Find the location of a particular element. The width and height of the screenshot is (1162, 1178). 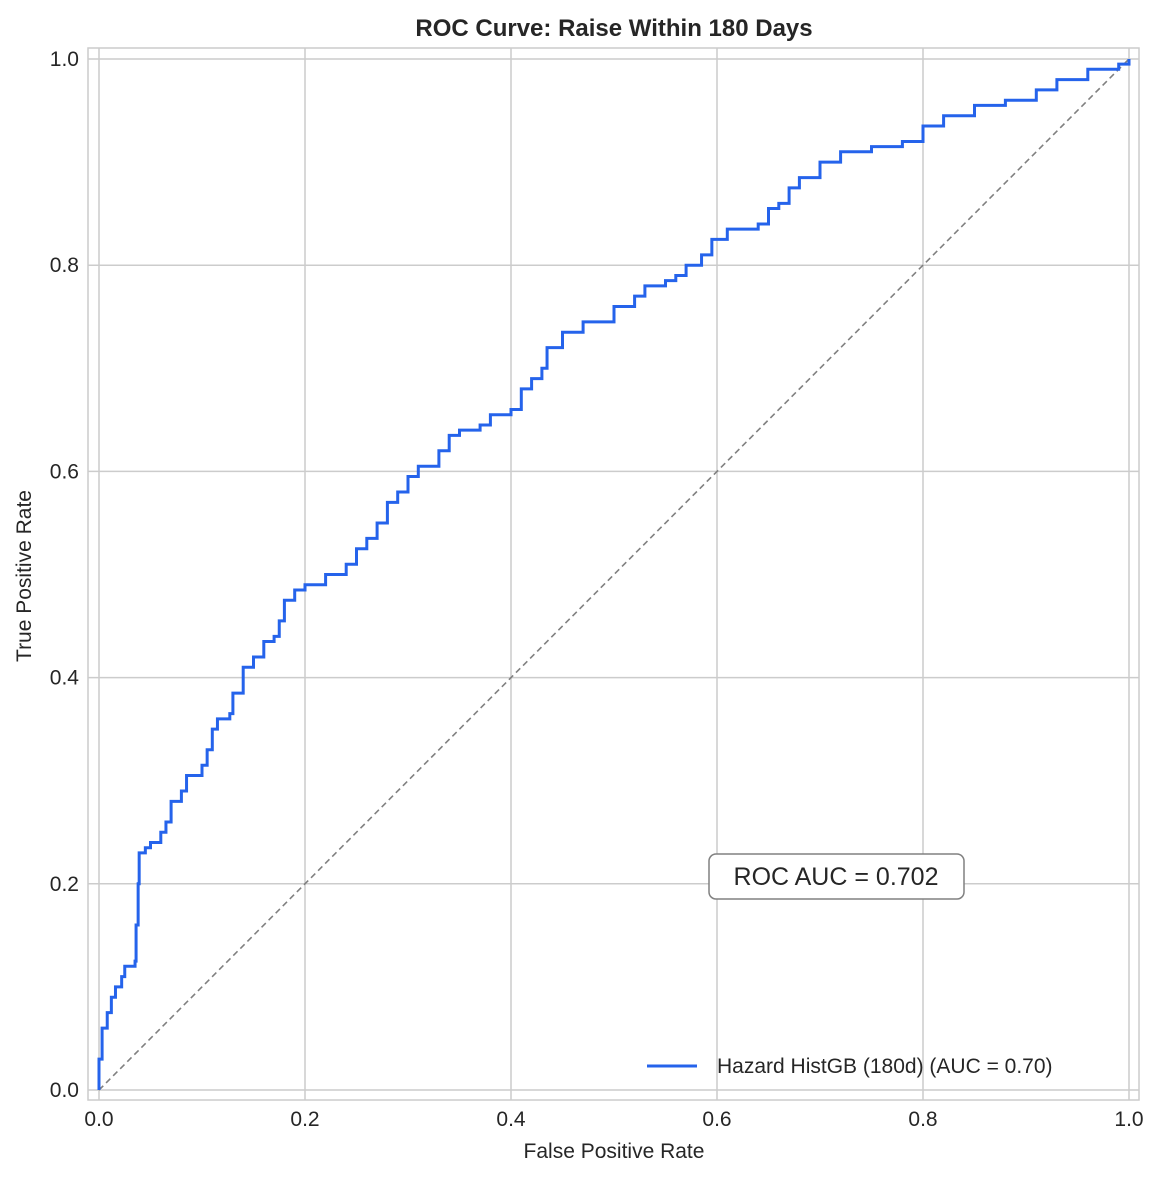

x-axis-label: False Positive Rate is located at coordinates (614, 1151).